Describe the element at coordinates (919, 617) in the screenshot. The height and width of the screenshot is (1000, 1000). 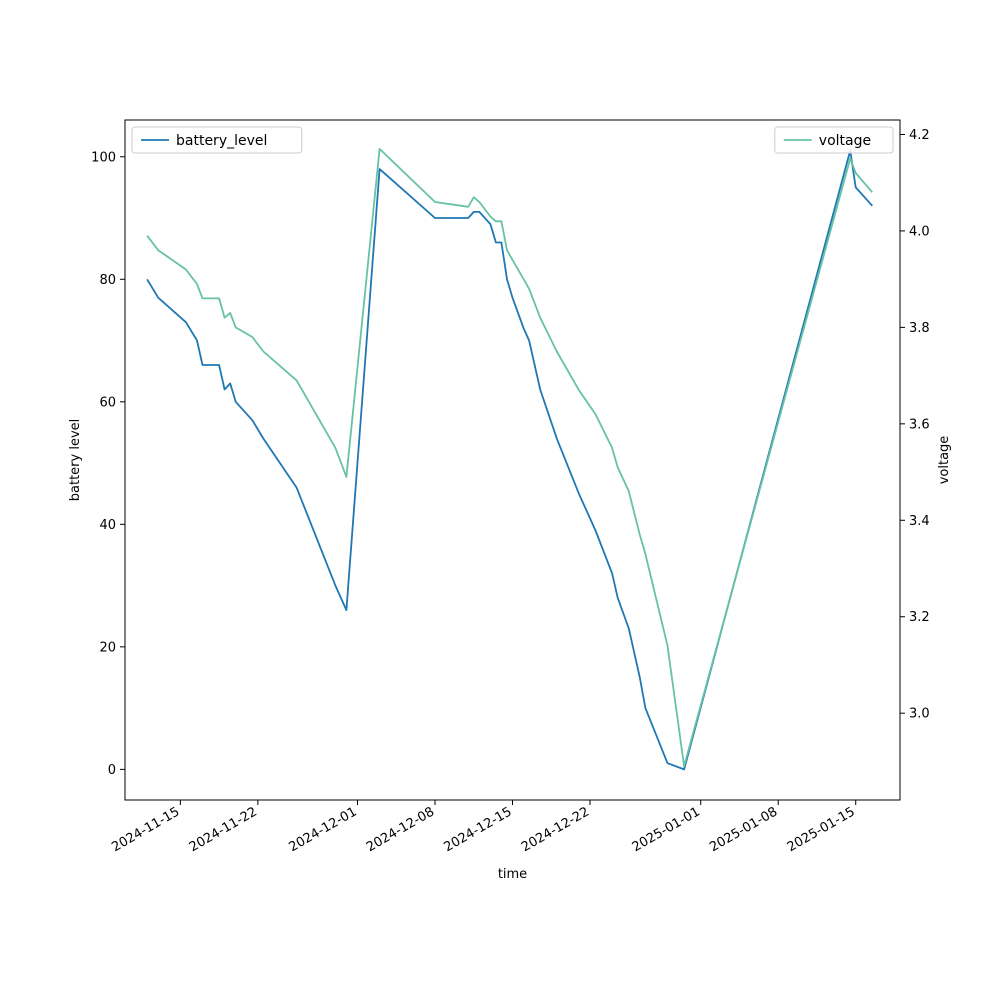
I see `y-right-tick-label: 3.2` at that location.